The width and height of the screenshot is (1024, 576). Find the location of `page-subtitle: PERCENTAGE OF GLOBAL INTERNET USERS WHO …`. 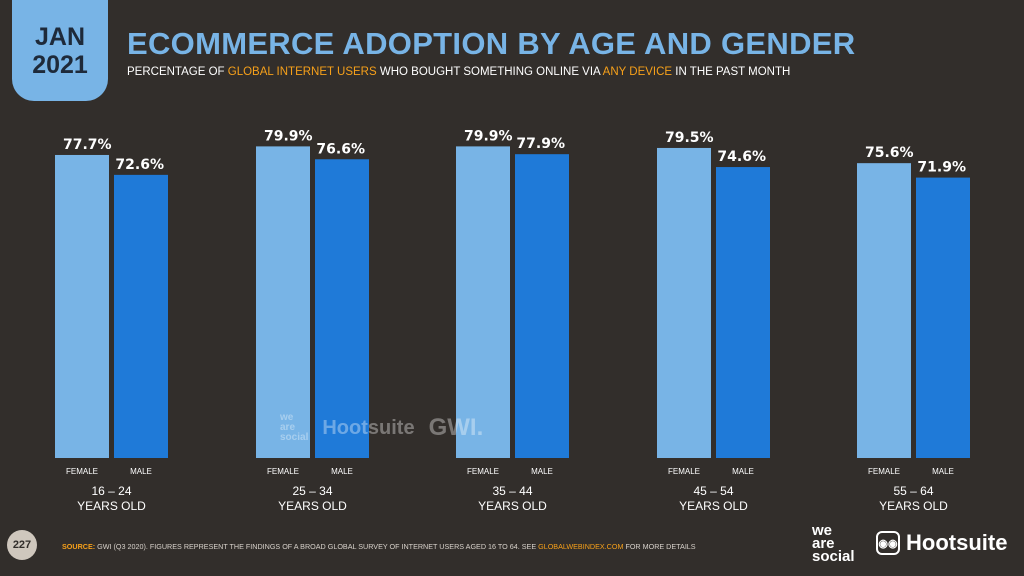

page-subtitle: PERCENTAGE OF GLOBAL INTERNET USERS WHO … is located at coordinates (458, 72).